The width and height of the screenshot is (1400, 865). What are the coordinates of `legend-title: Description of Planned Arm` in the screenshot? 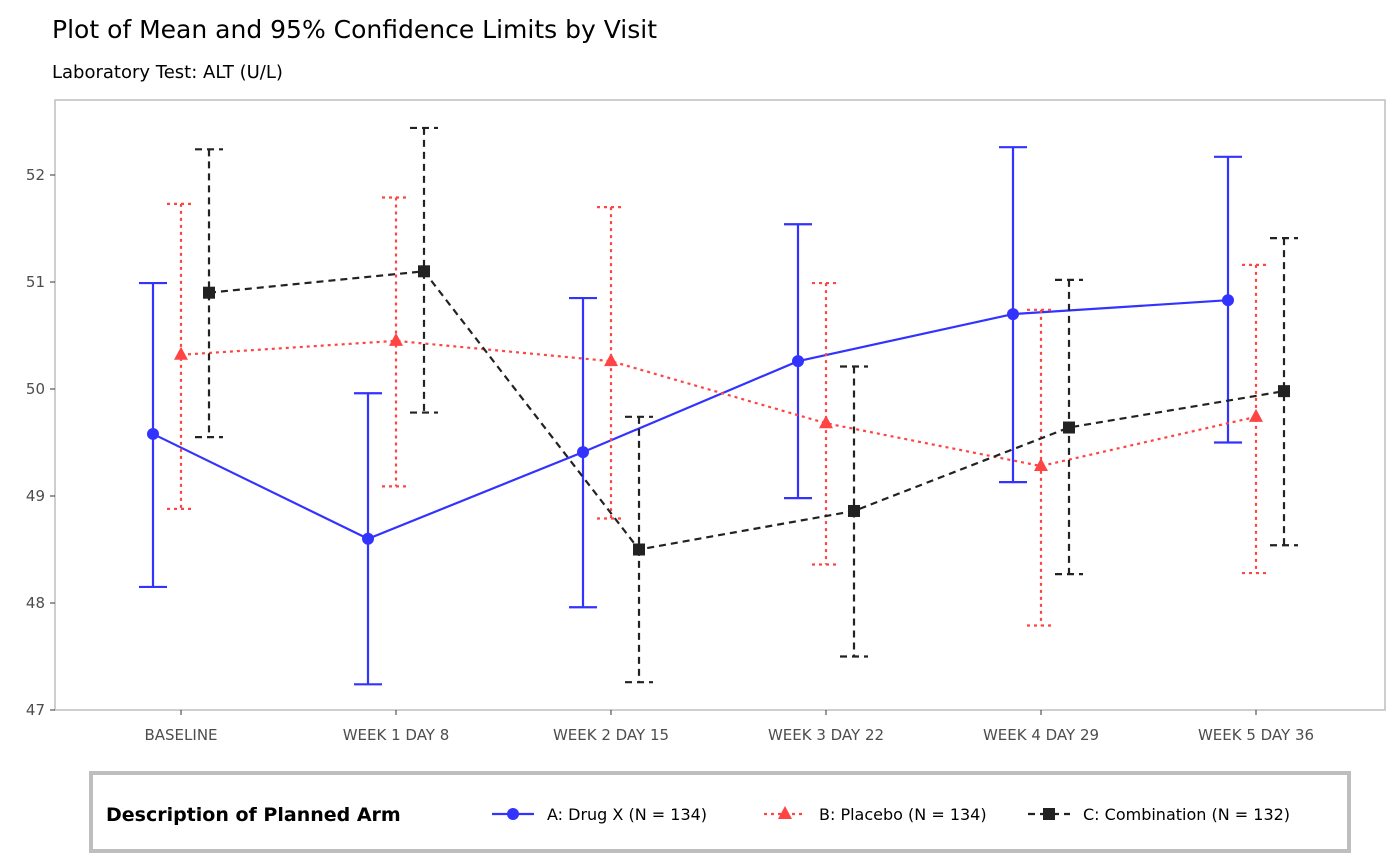 It's located at (253, 815).